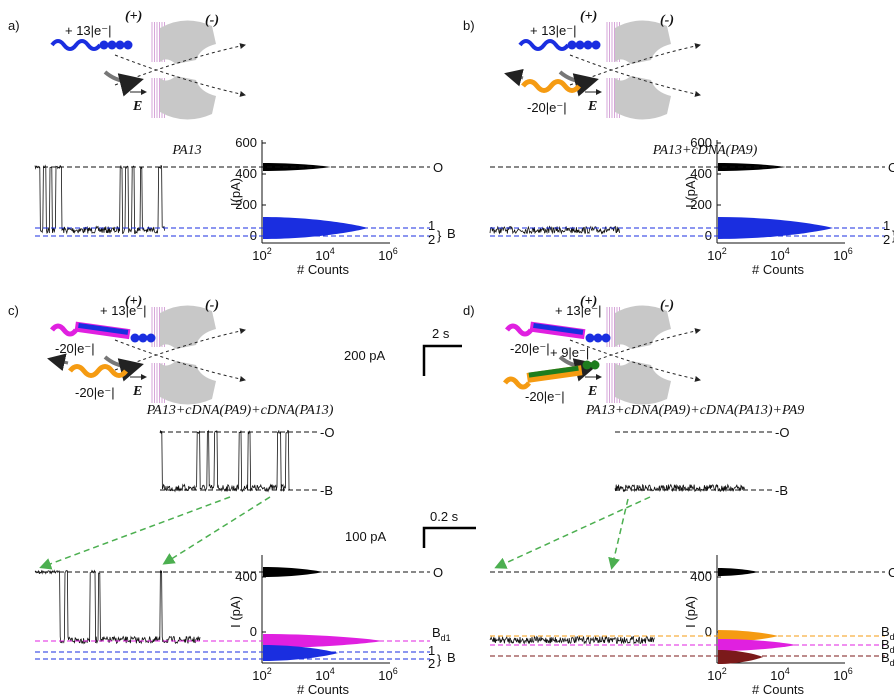 The image size is (894, 696). What do you see at coordinates (246, 142) in the screenshot?
I see `y-tick-label: 600` at bounding box center [246, 142].